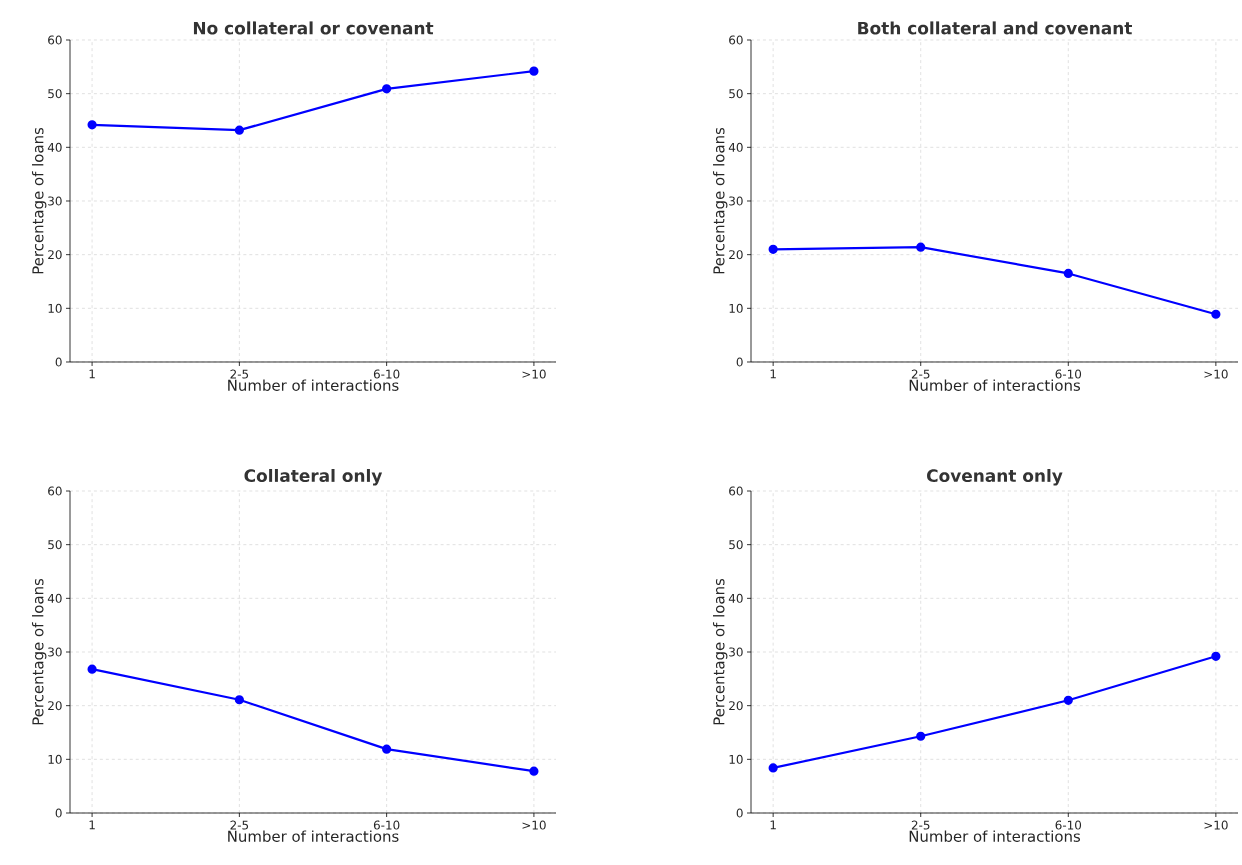  I want to click on chart-title: No collateral or covenant, so click(313, 28).